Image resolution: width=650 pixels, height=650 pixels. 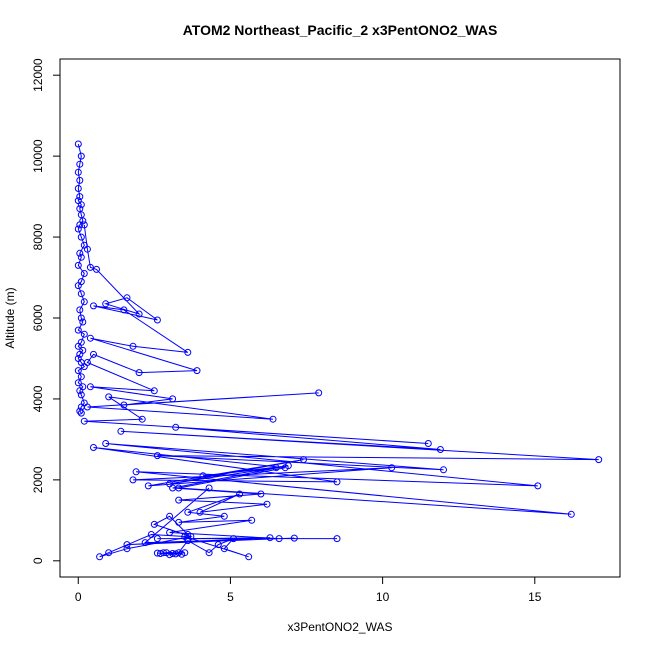 I want to click on x-tick-label: 15, so click(x=535, y=597).